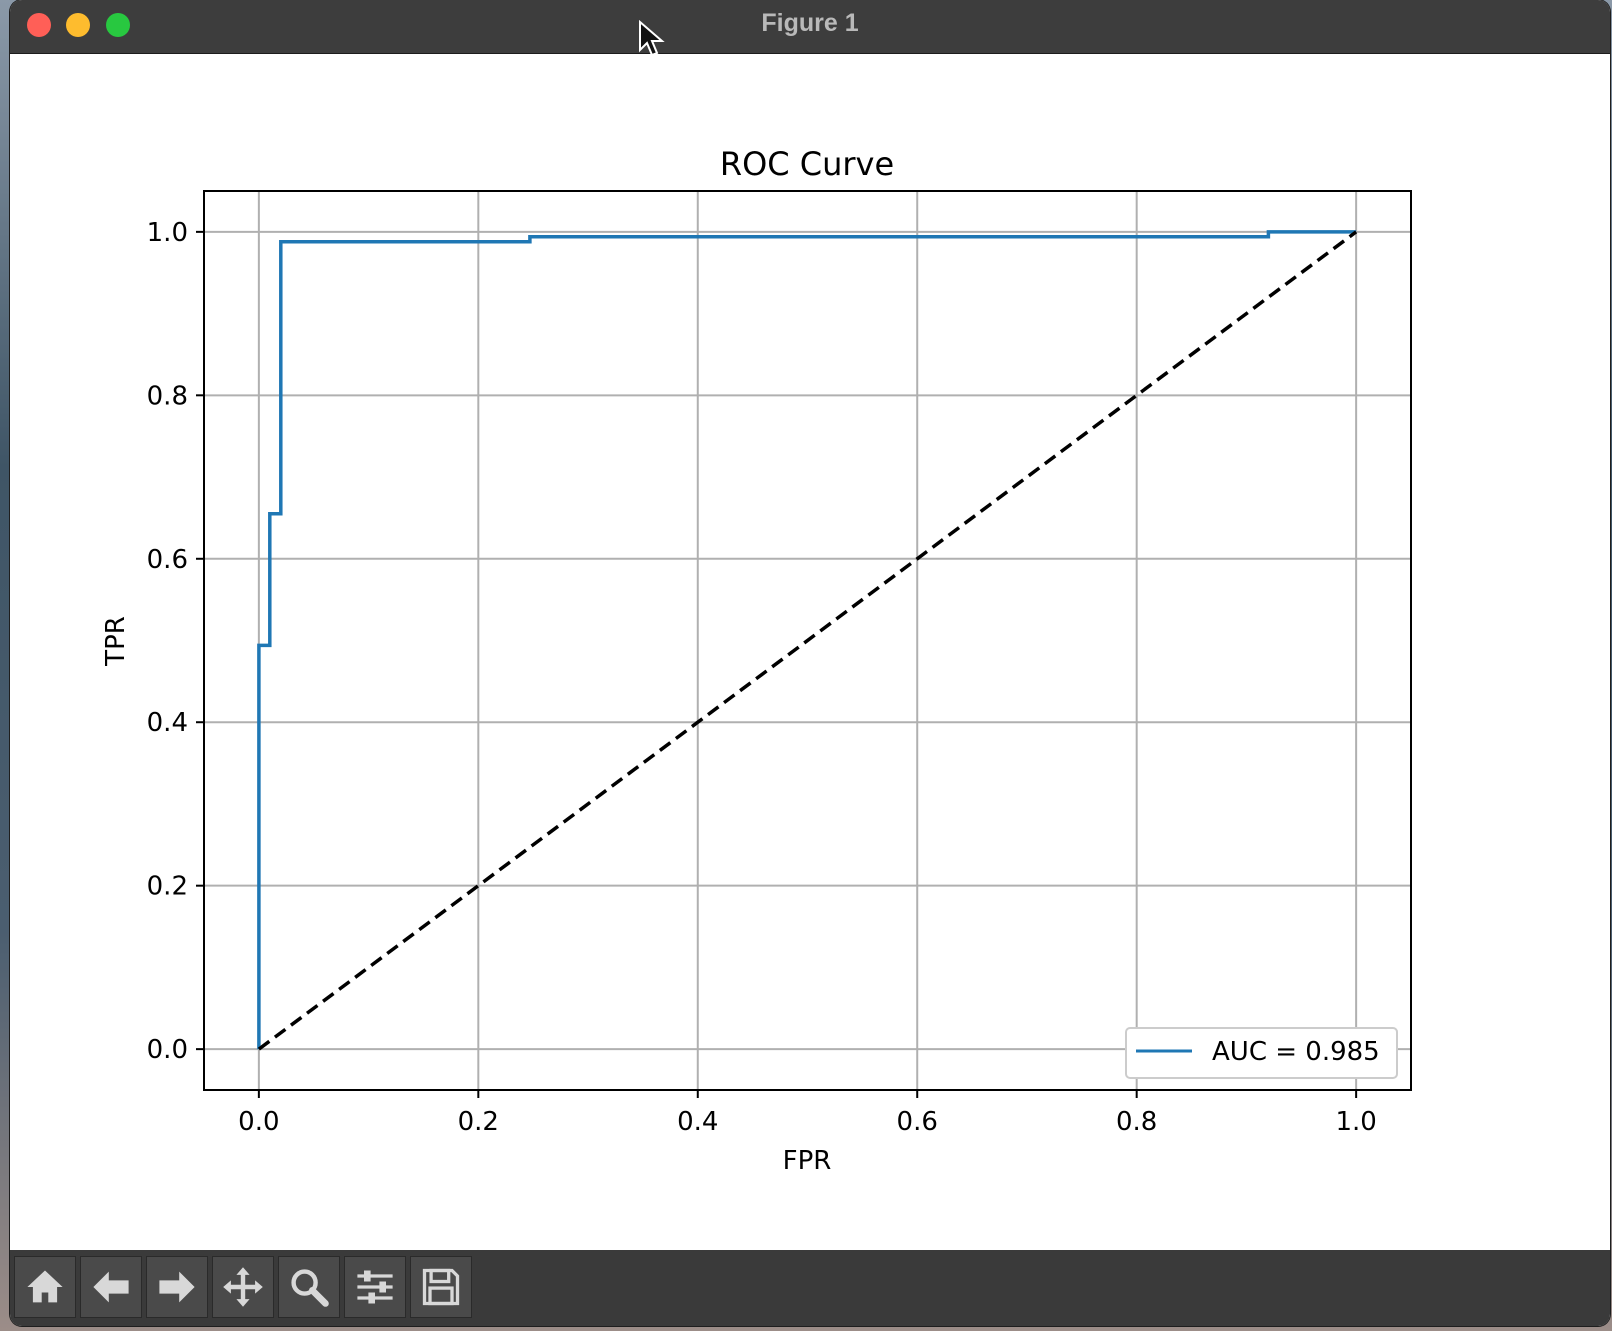 This screenshot has height=1331, width=1612. I want to click on home-icon, so click(45, 1286).